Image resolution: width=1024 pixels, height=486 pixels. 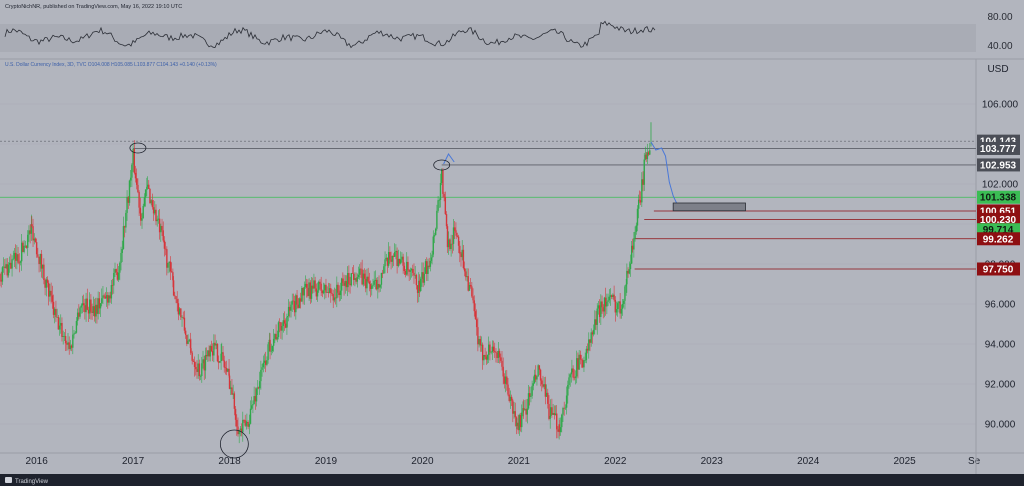 What do you see at coordinates (422, 461) in the screenshot?
I see `x-tick-label: 2020` at bounding box center [422, 461].